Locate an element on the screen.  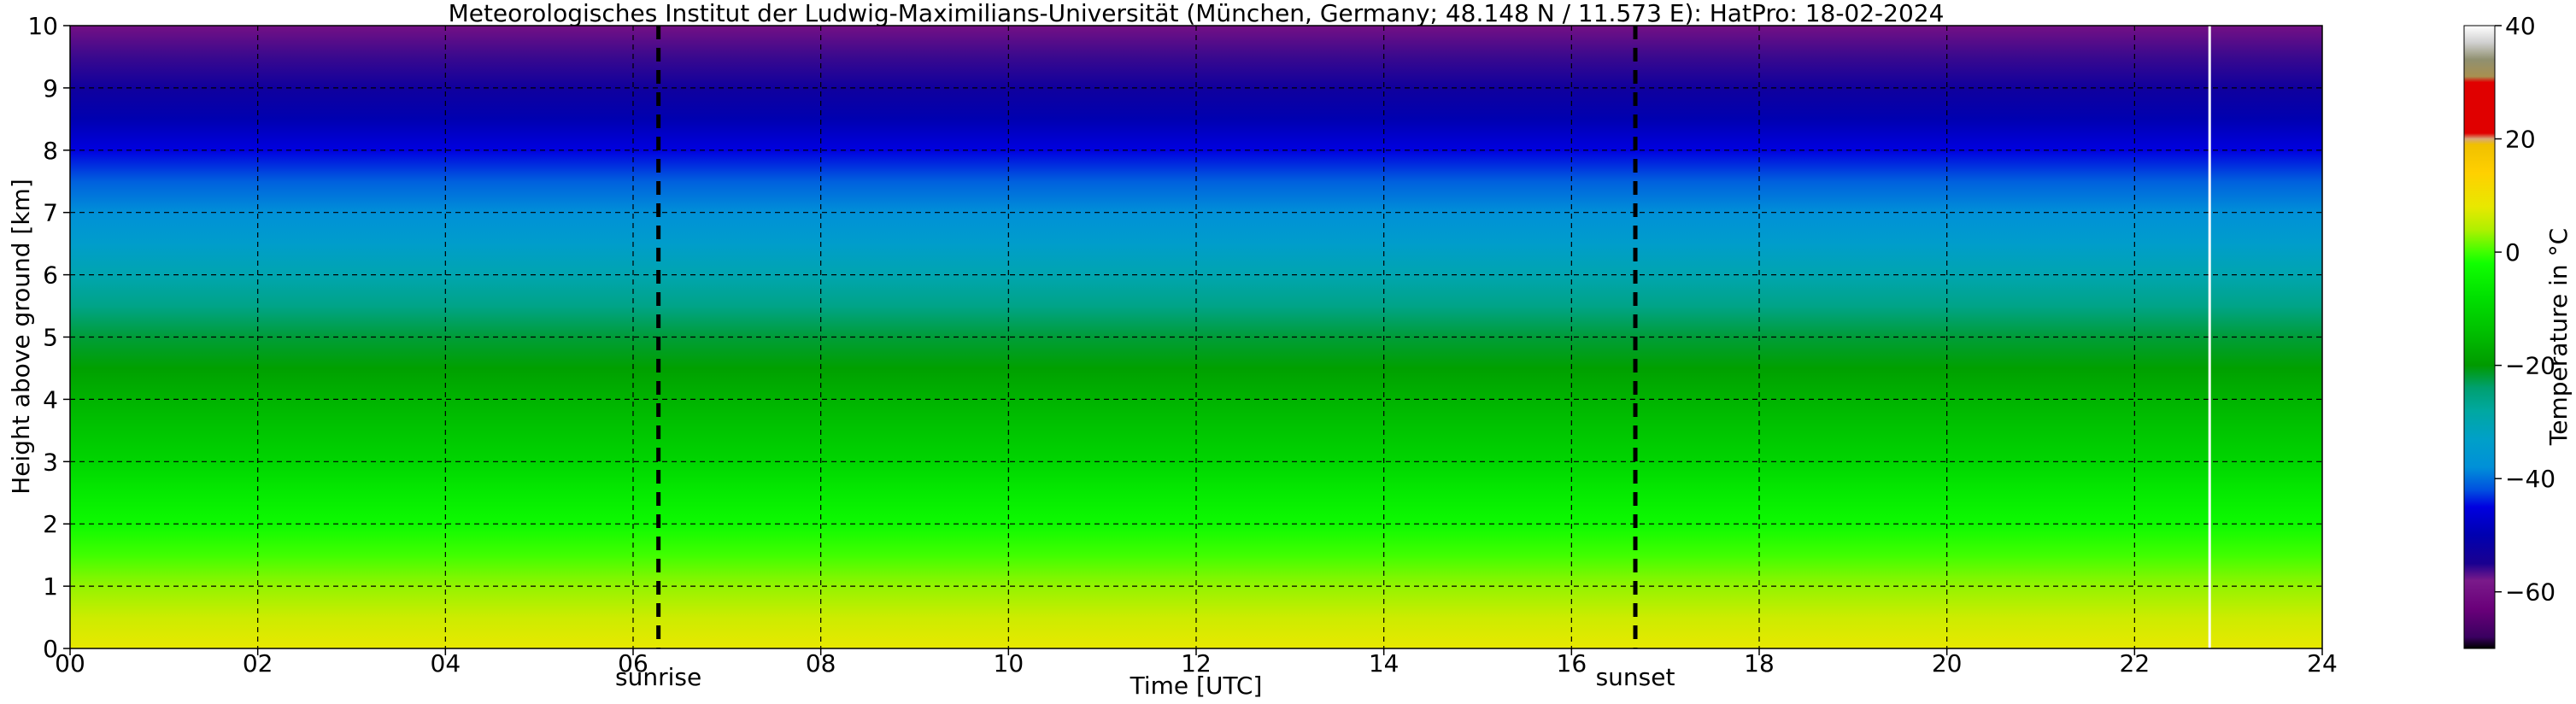
colorbar-strip is located at coordinates (2479, 337).